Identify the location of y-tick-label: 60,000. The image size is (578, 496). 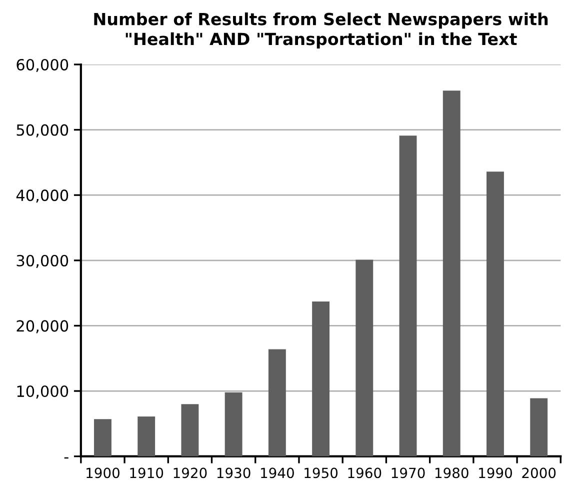
(42, 65).